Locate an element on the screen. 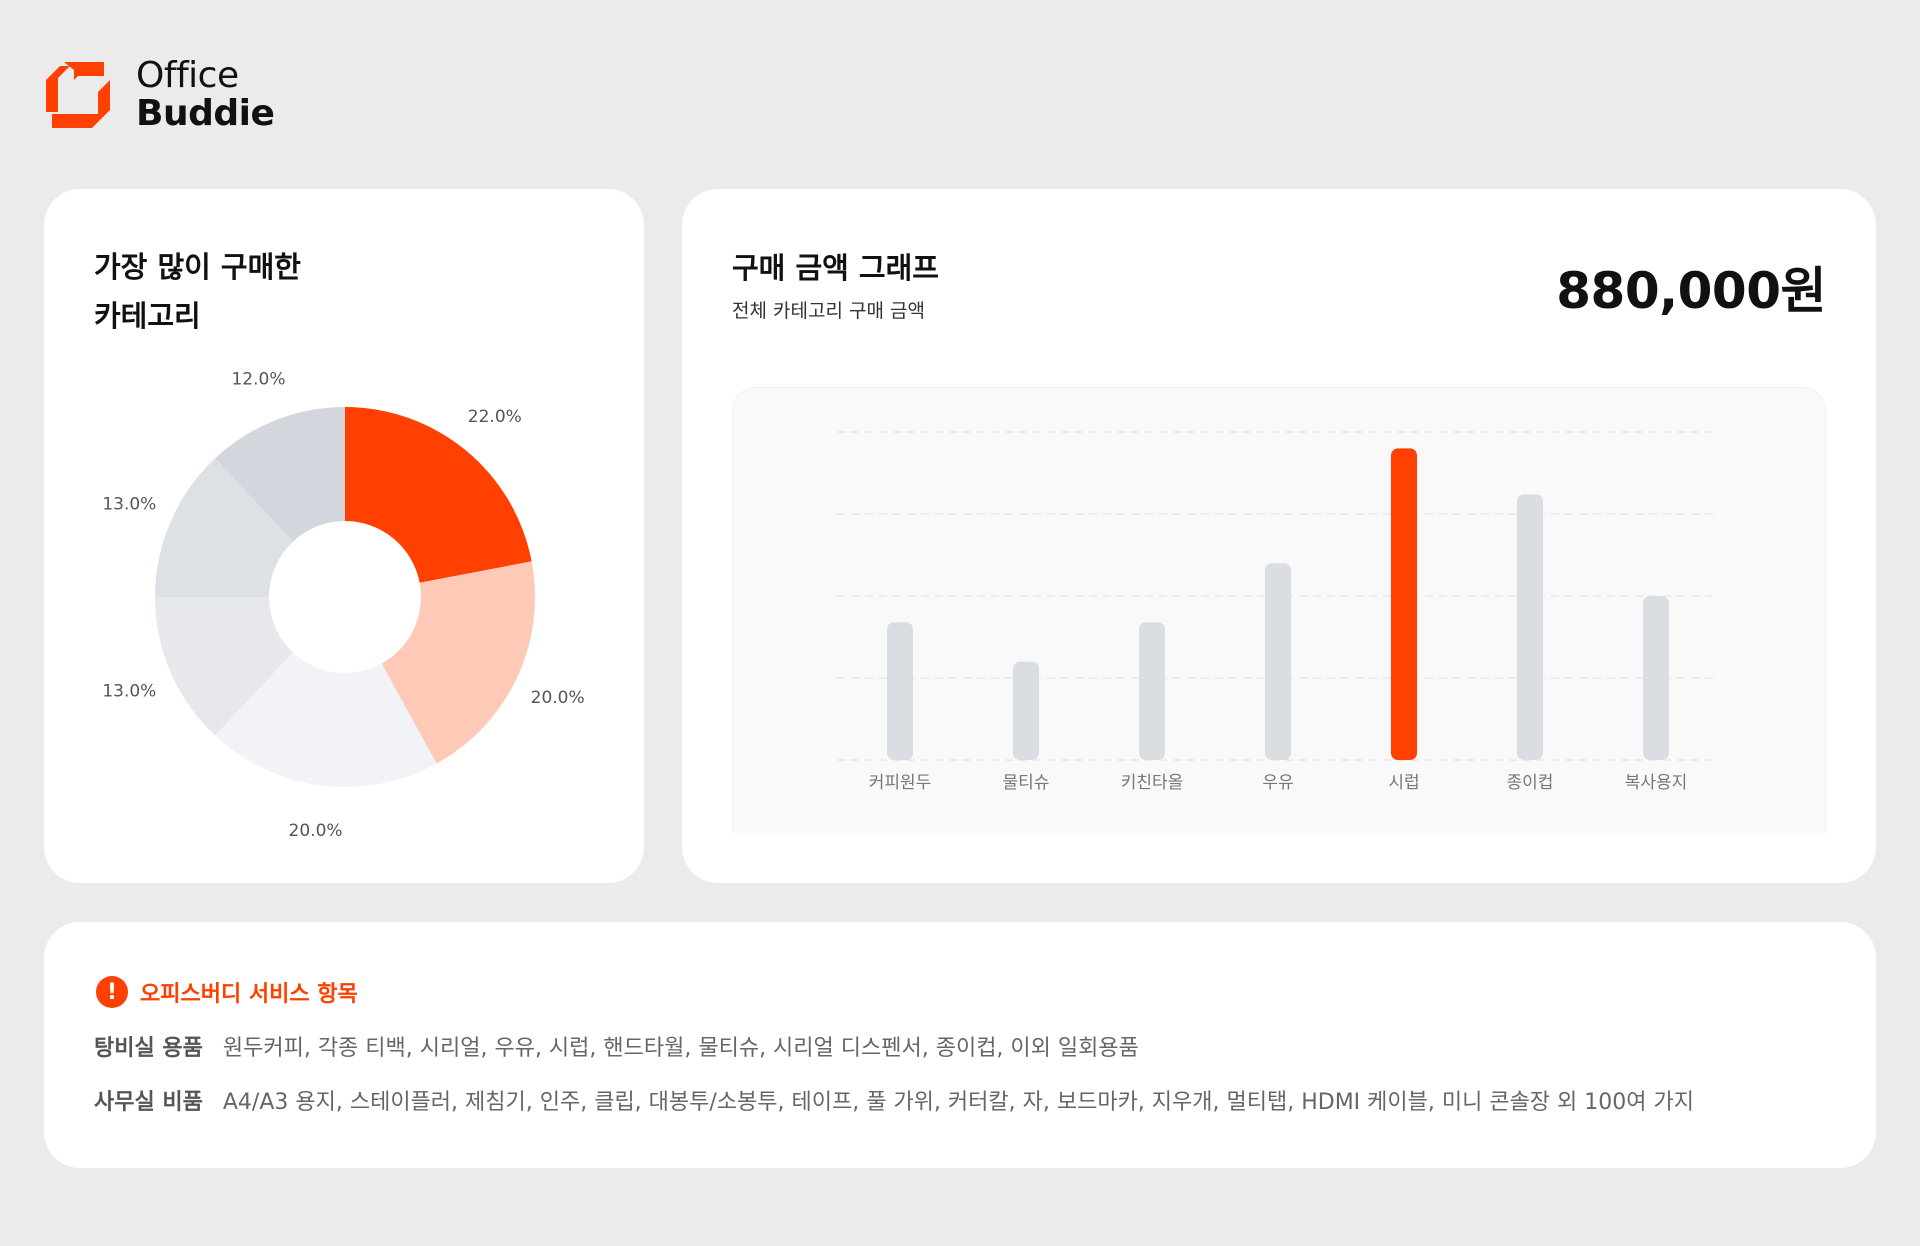  bar-category-label: 키친타올 is located at coordinates (1152, 783).